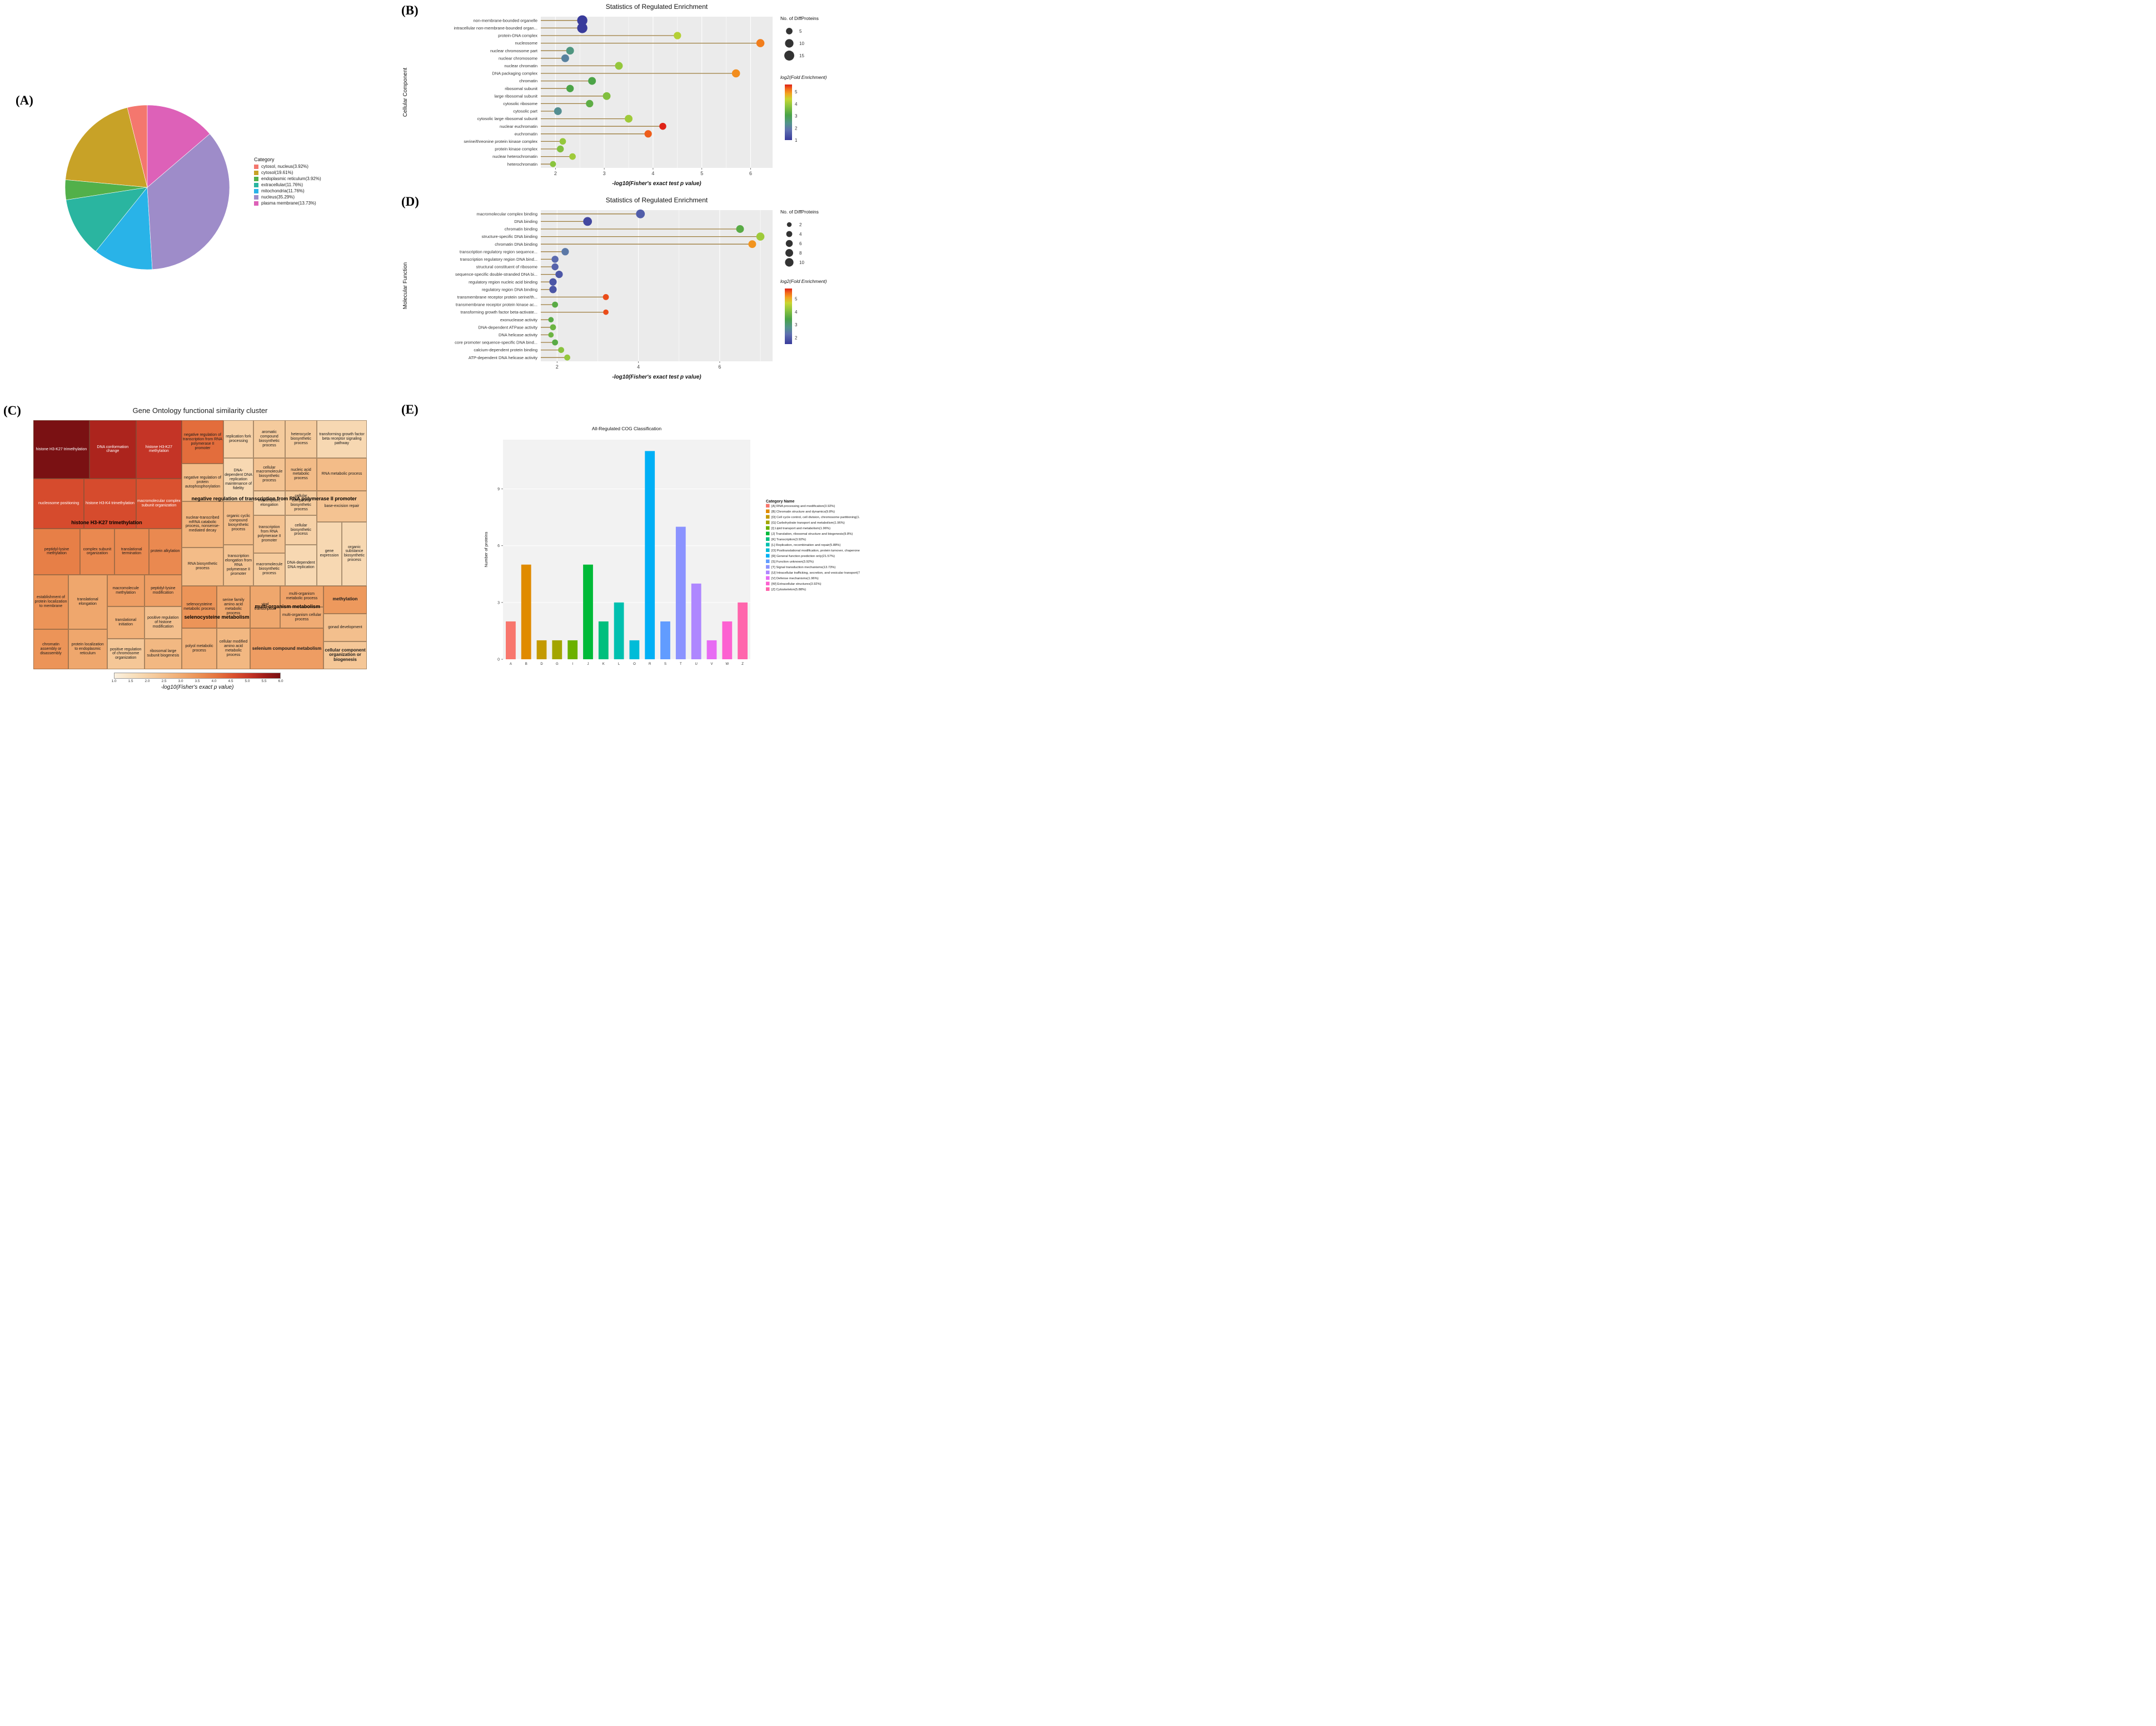 This screenshot has width=2156, height=1726. What do you see at coordinates (801, 43) in the screenshot?
I see `size-legend-value: 10` at bounding box center [801, 43].